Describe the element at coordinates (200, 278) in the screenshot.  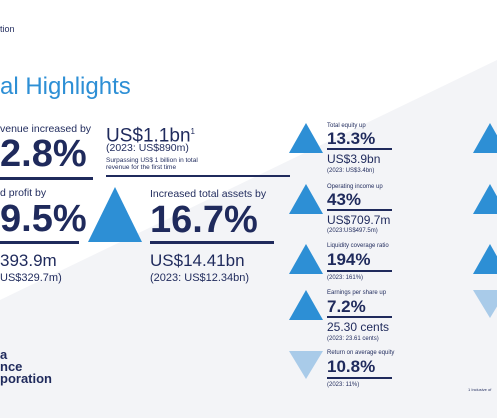
I see `assets-previous: (2023: US$12.34bn)` at that location.